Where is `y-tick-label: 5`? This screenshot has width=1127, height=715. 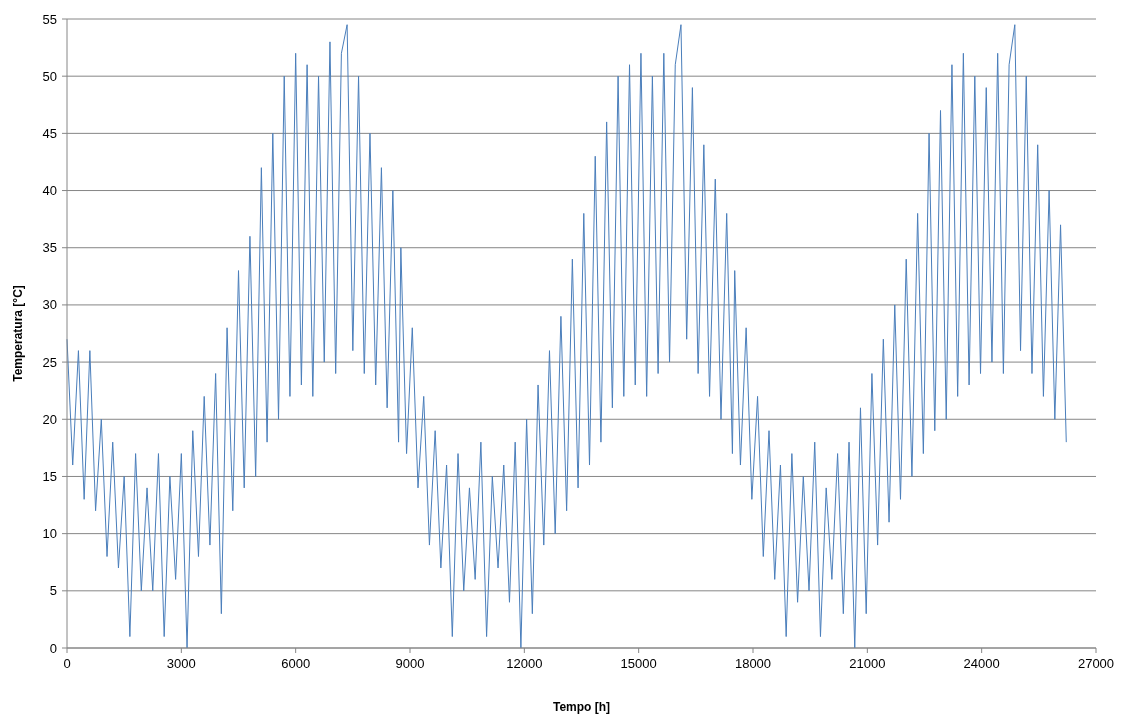
y-tick-label: 5 is located at coordinates (53, 591).